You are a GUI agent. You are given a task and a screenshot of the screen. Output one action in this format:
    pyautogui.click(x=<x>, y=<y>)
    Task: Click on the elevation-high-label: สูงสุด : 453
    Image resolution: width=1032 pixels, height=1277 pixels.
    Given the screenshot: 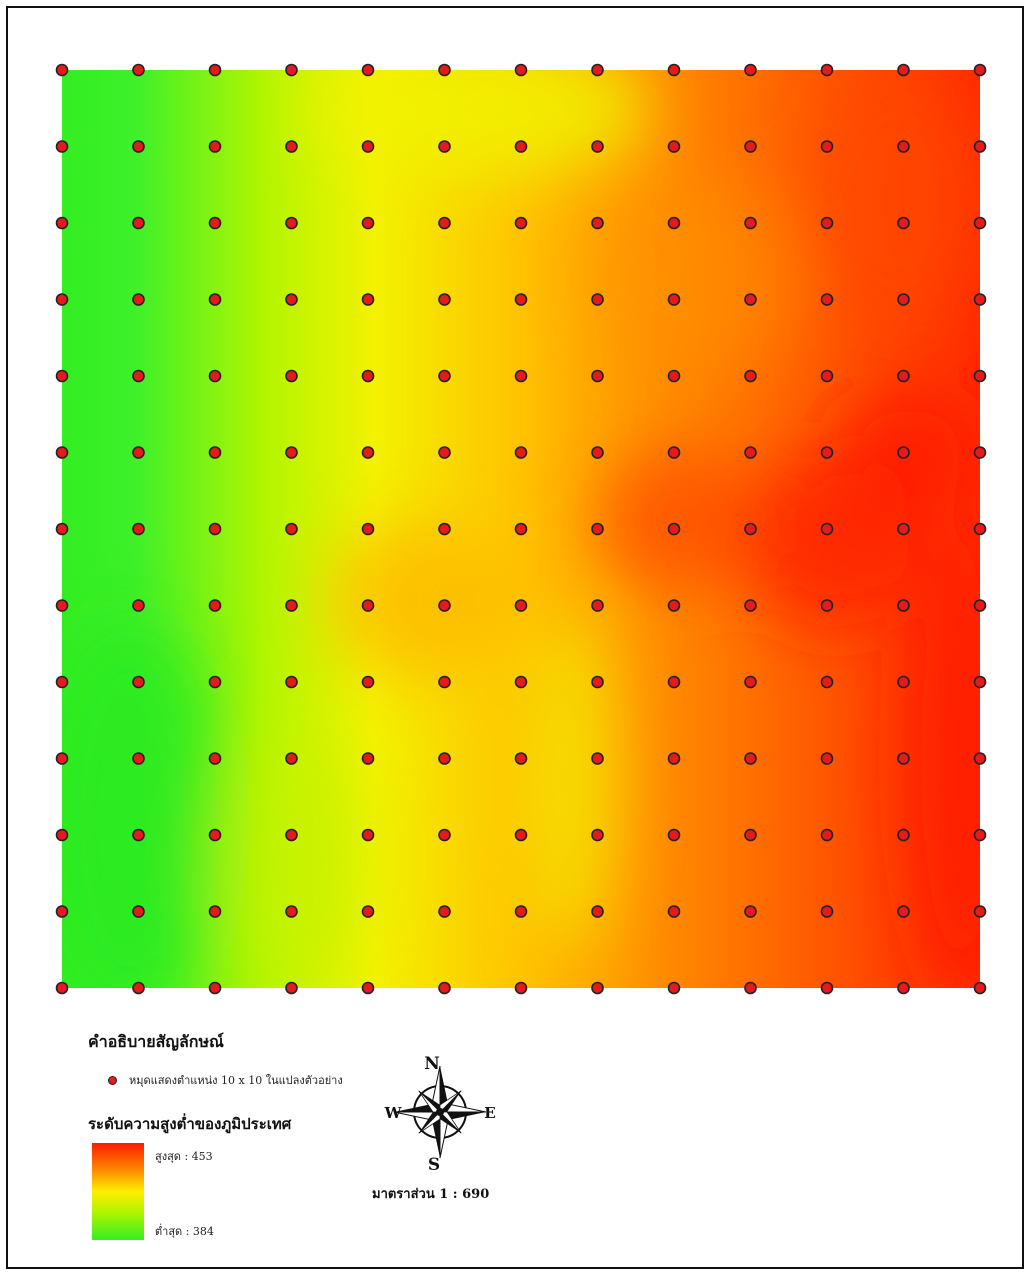 What is the action you would take?
    pyautogui.click(x=184, y=1156)
    